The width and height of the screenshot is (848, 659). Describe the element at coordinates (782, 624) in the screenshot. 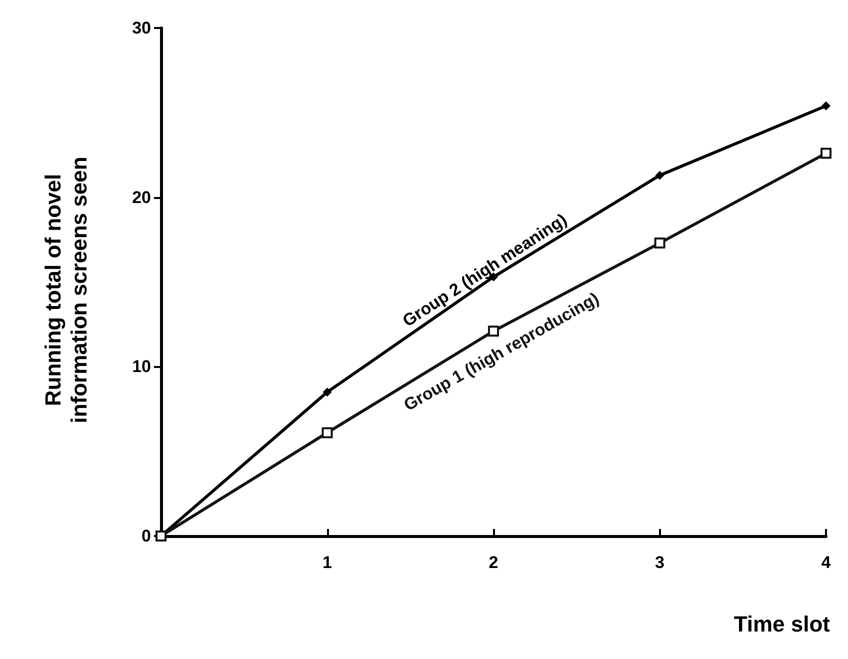

I see `x-axis-title: Time slot` at that location.